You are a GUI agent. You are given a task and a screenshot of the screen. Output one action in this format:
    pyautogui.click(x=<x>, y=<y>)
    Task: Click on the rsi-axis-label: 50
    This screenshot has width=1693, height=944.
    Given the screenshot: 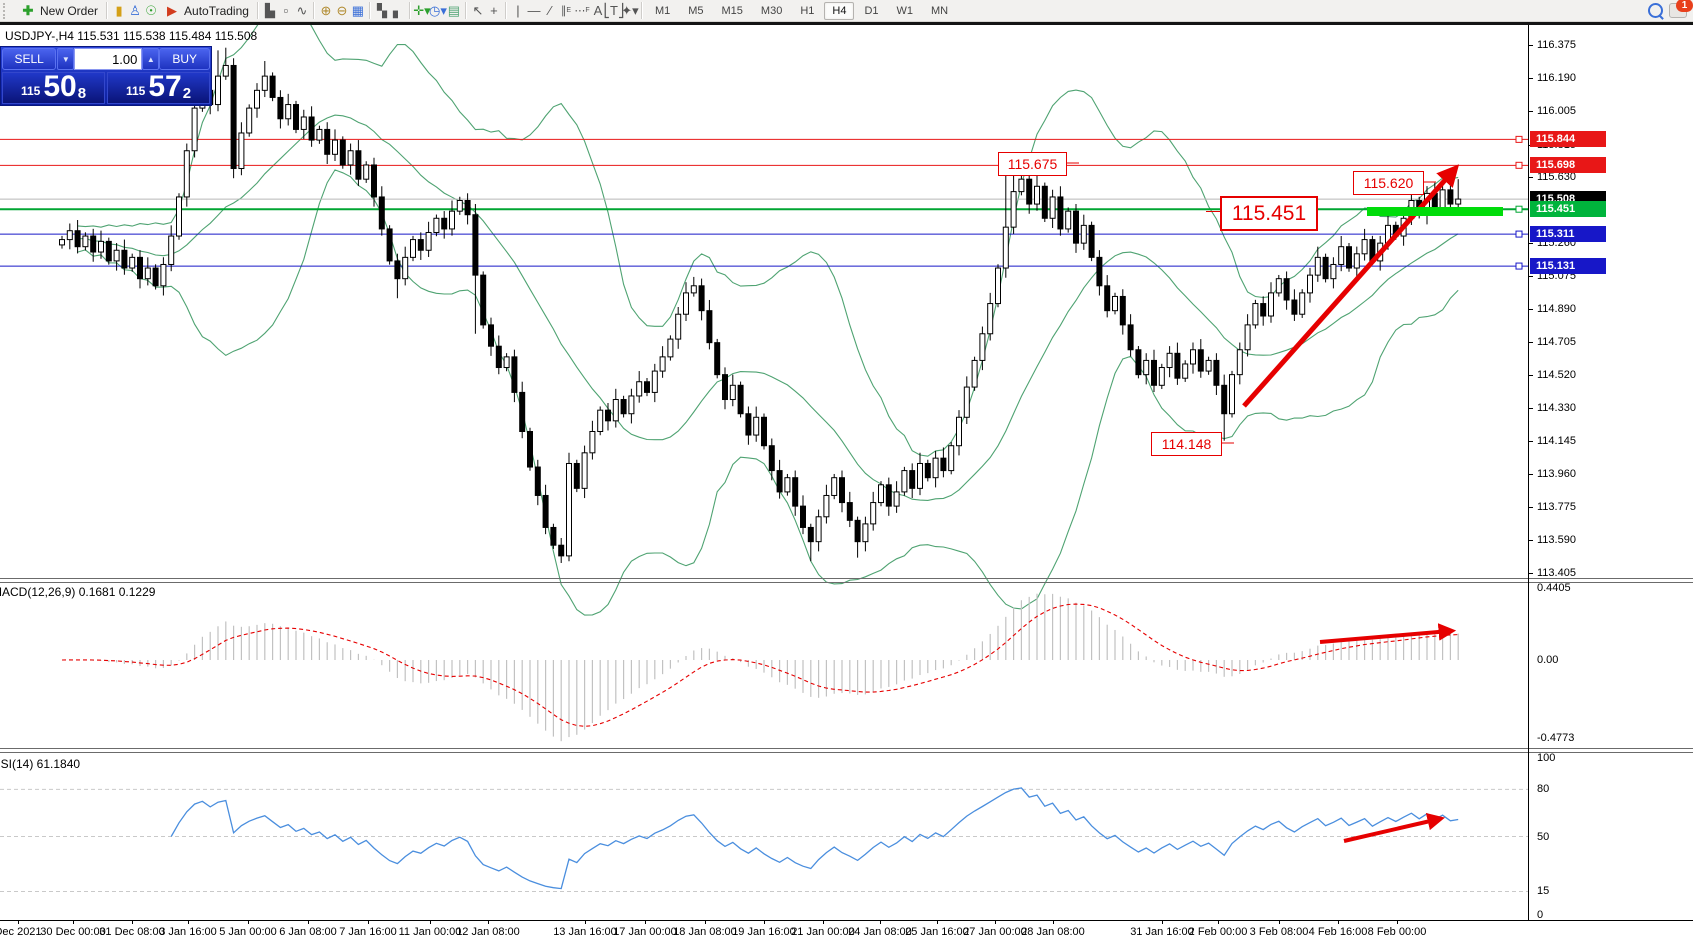 What is the action you would take?
    pyautogui.click(x=1543, y=836)
    